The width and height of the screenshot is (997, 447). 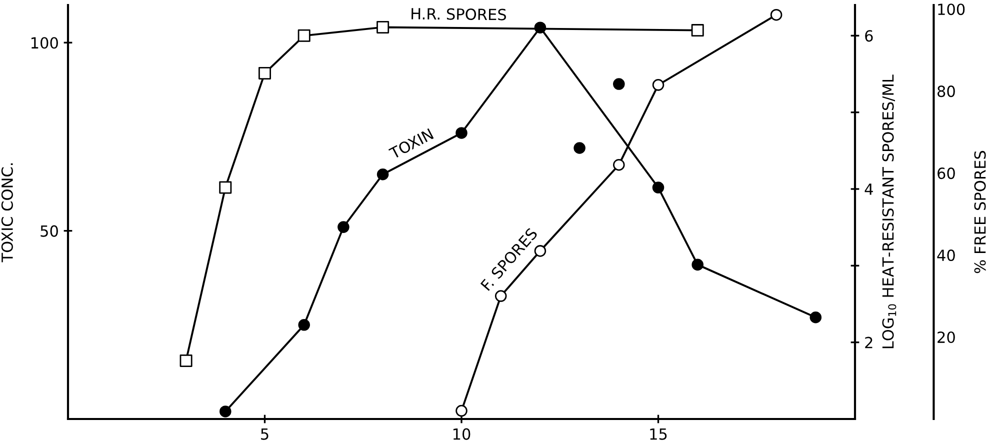 I want to click on y-axis-title: TOXIC CONC., so click(x=7, y=212).